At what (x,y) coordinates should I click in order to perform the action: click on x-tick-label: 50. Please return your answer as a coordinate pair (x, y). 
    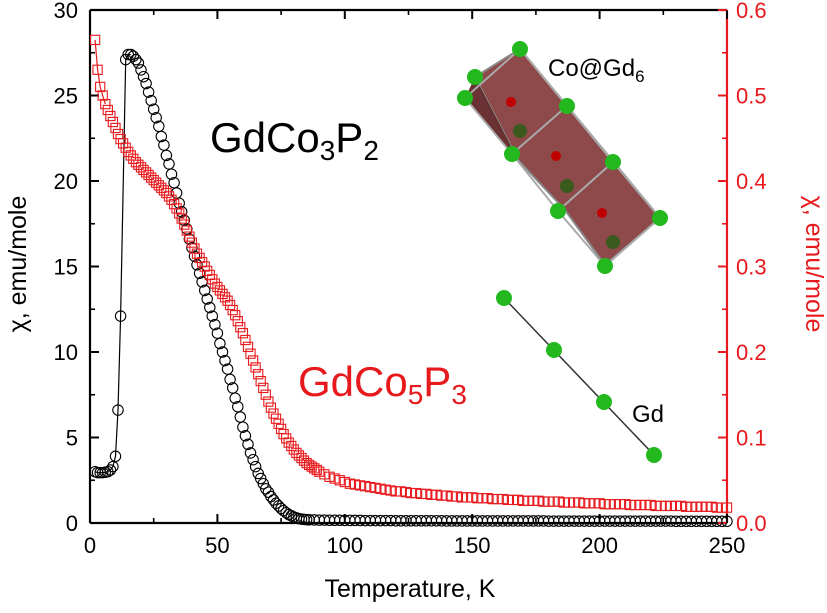
    Looking at the image, I should click on (217, 545).